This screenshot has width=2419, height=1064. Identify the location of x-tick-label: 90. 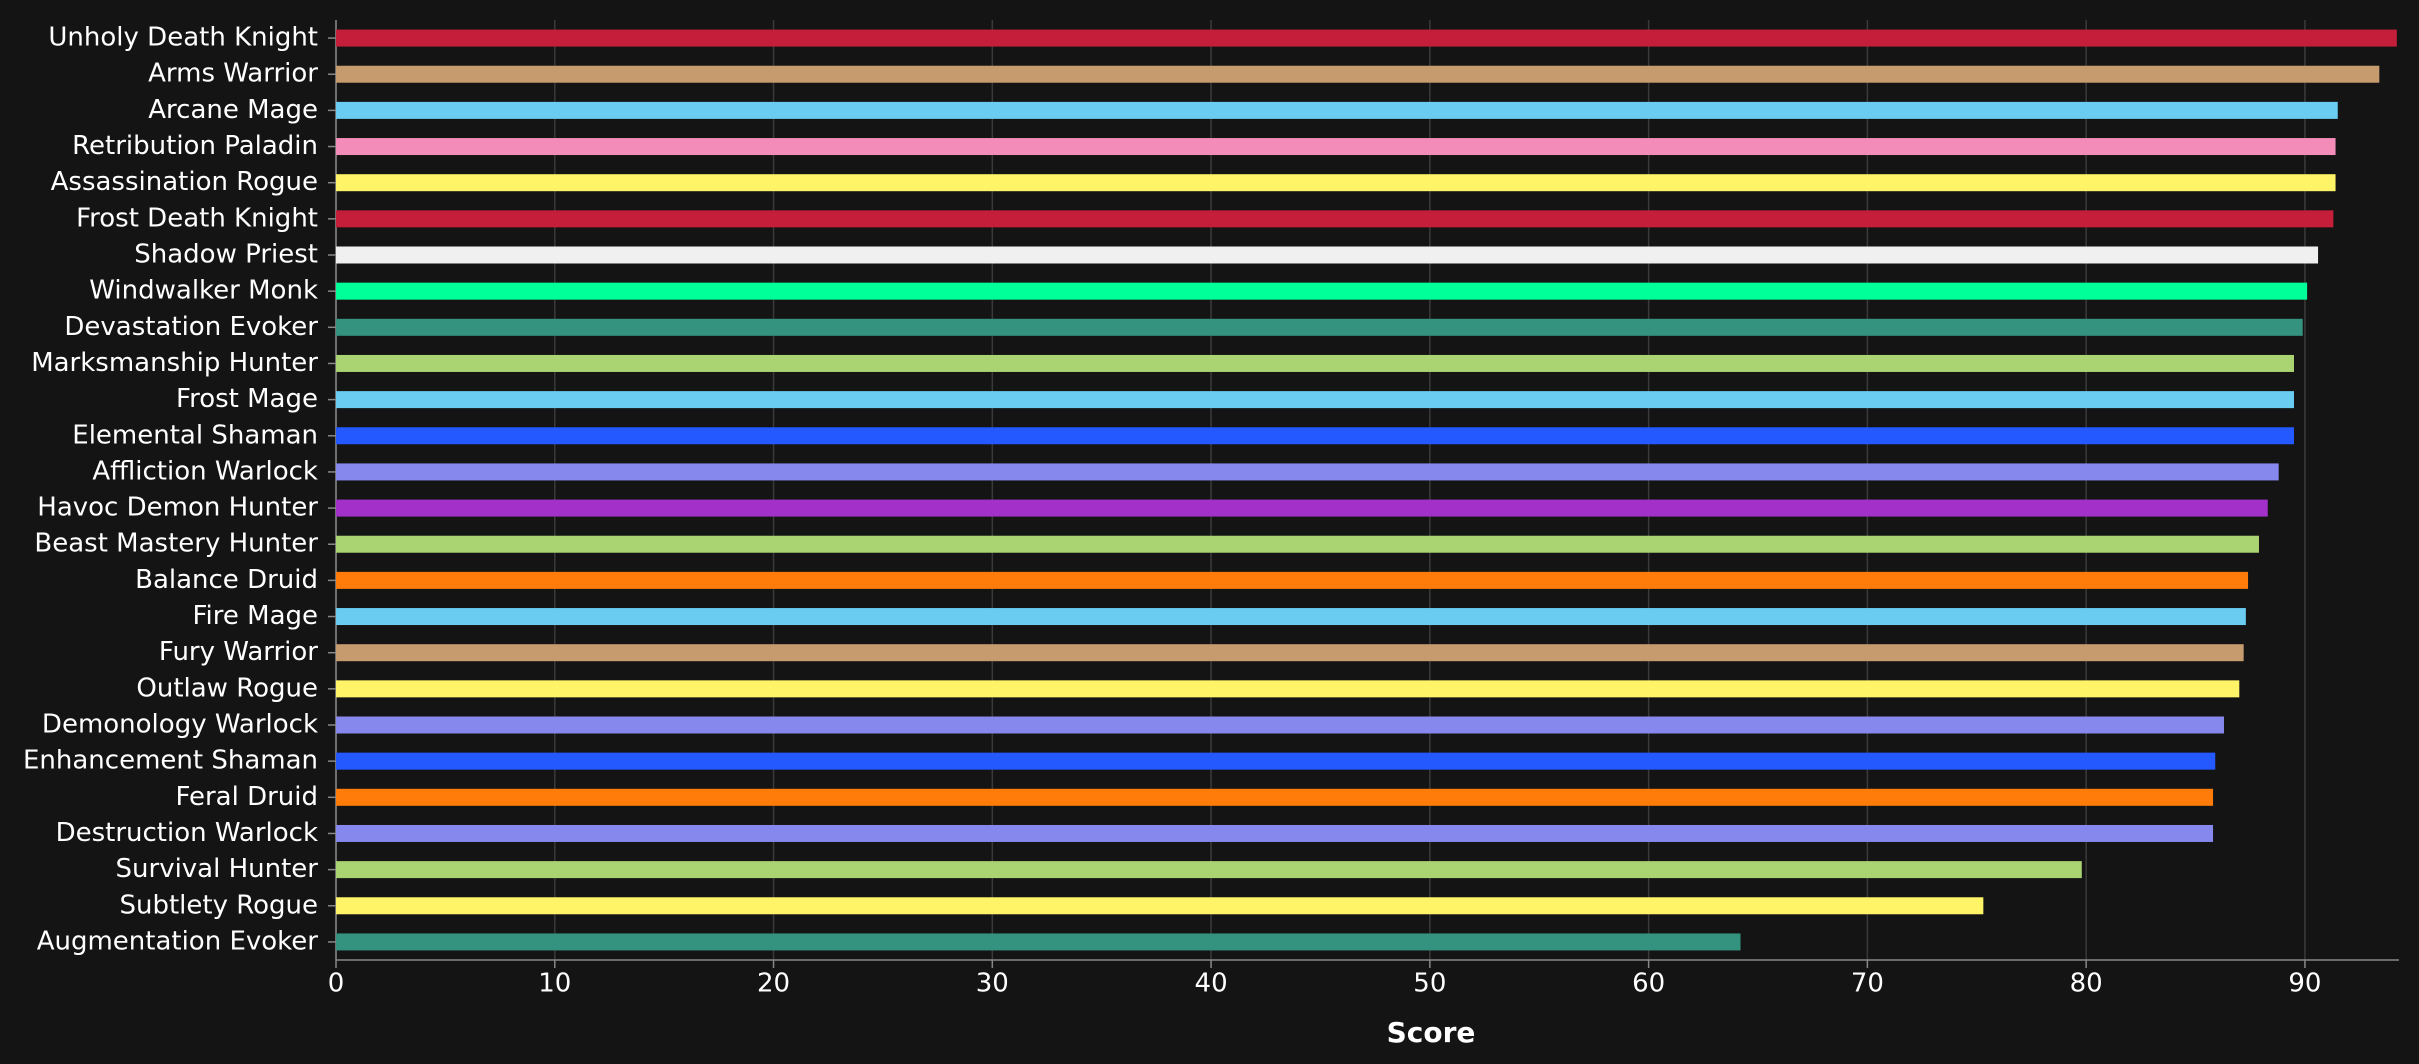
(2304, 984).